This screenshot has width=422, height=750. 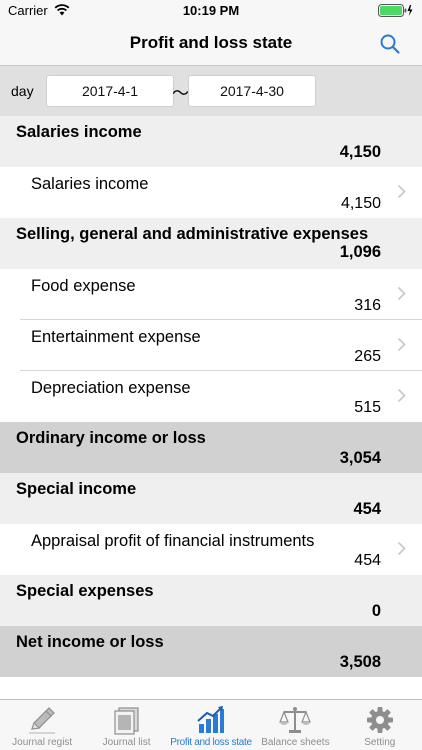 What do you see at coordinates (111, 438) in the screenshot?
I see `section-title: Ordinary income or loss` at bounding box center [111, 438].